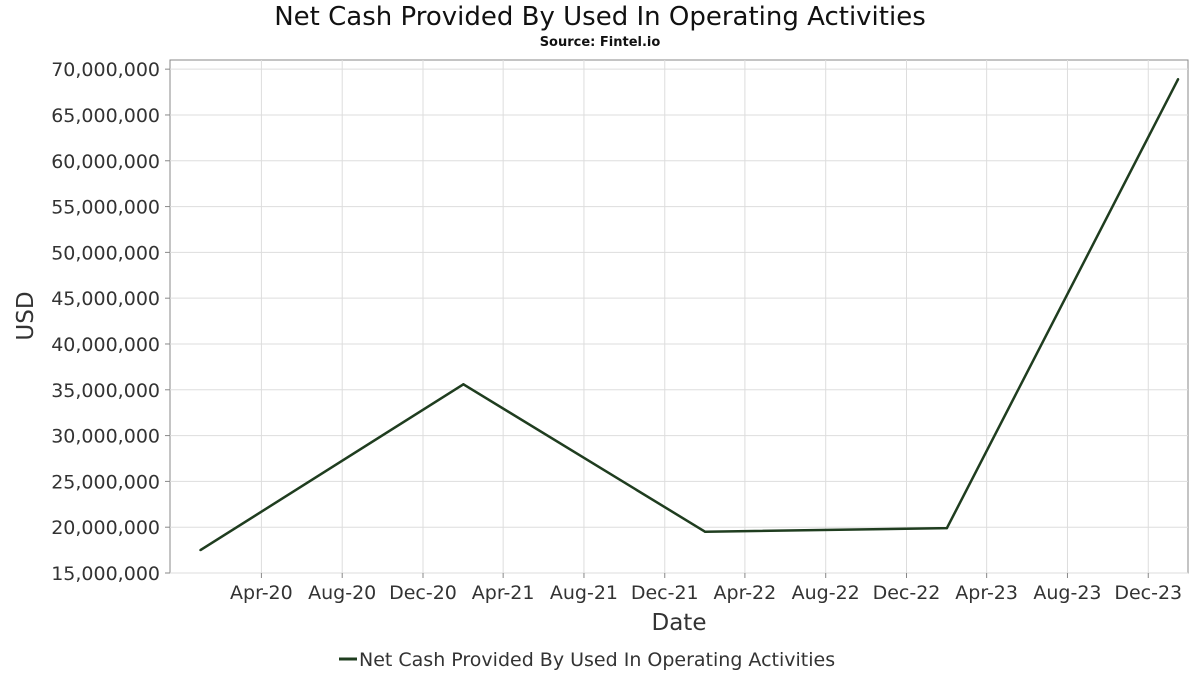 The width and height of the screenshot is (1200, 675). Describe the element at coordinates (986, 593) in the screenshot. I see `x-tick-label: Apr-23` at that location.